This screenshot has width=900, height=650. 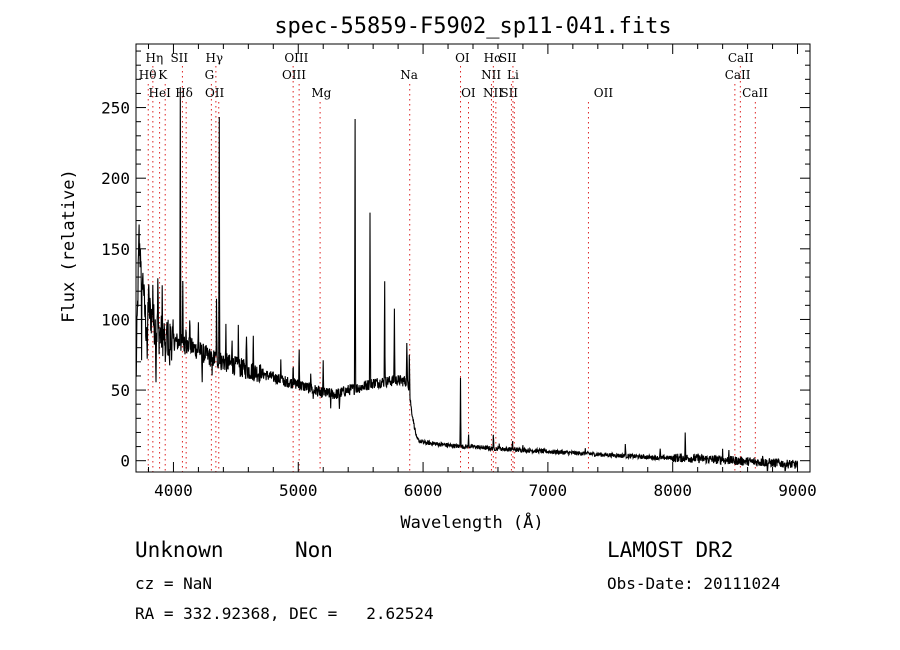 What do you see at coordinates (210, 75) in the screenshot?
I see `line-label: G` at bounding box center [210, 75].